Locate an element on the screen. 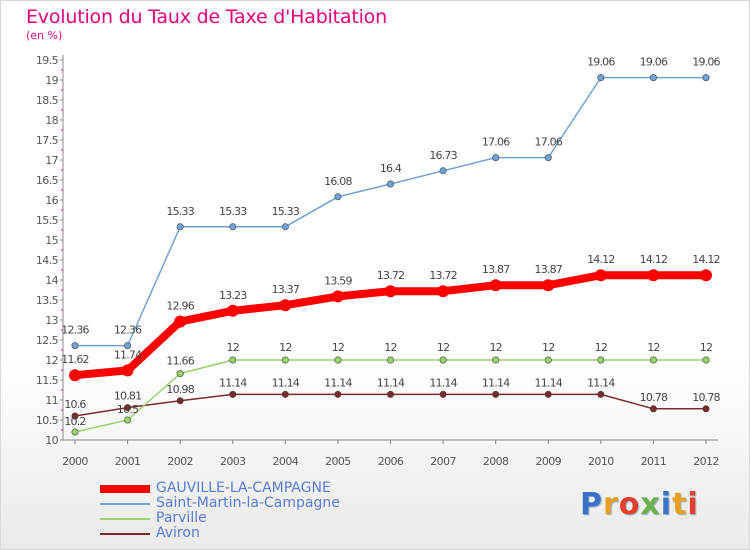 Image resolution: width=750 pixels, height=550 pixels. data-label: 10.5 is located at coordinates (128, 409).